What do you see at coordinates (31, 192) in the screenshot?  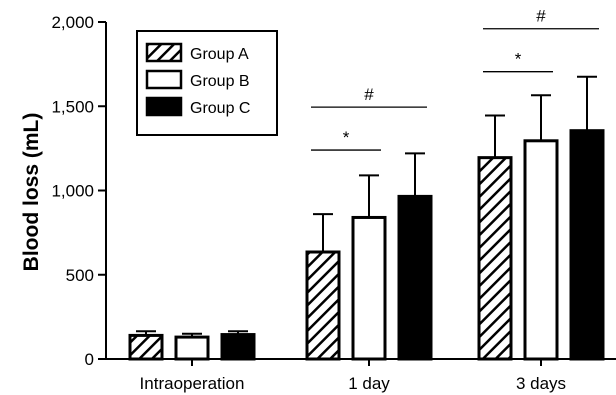 I see `y-axis-label: Blood loss (mL)` at bounding box center [31, 192].